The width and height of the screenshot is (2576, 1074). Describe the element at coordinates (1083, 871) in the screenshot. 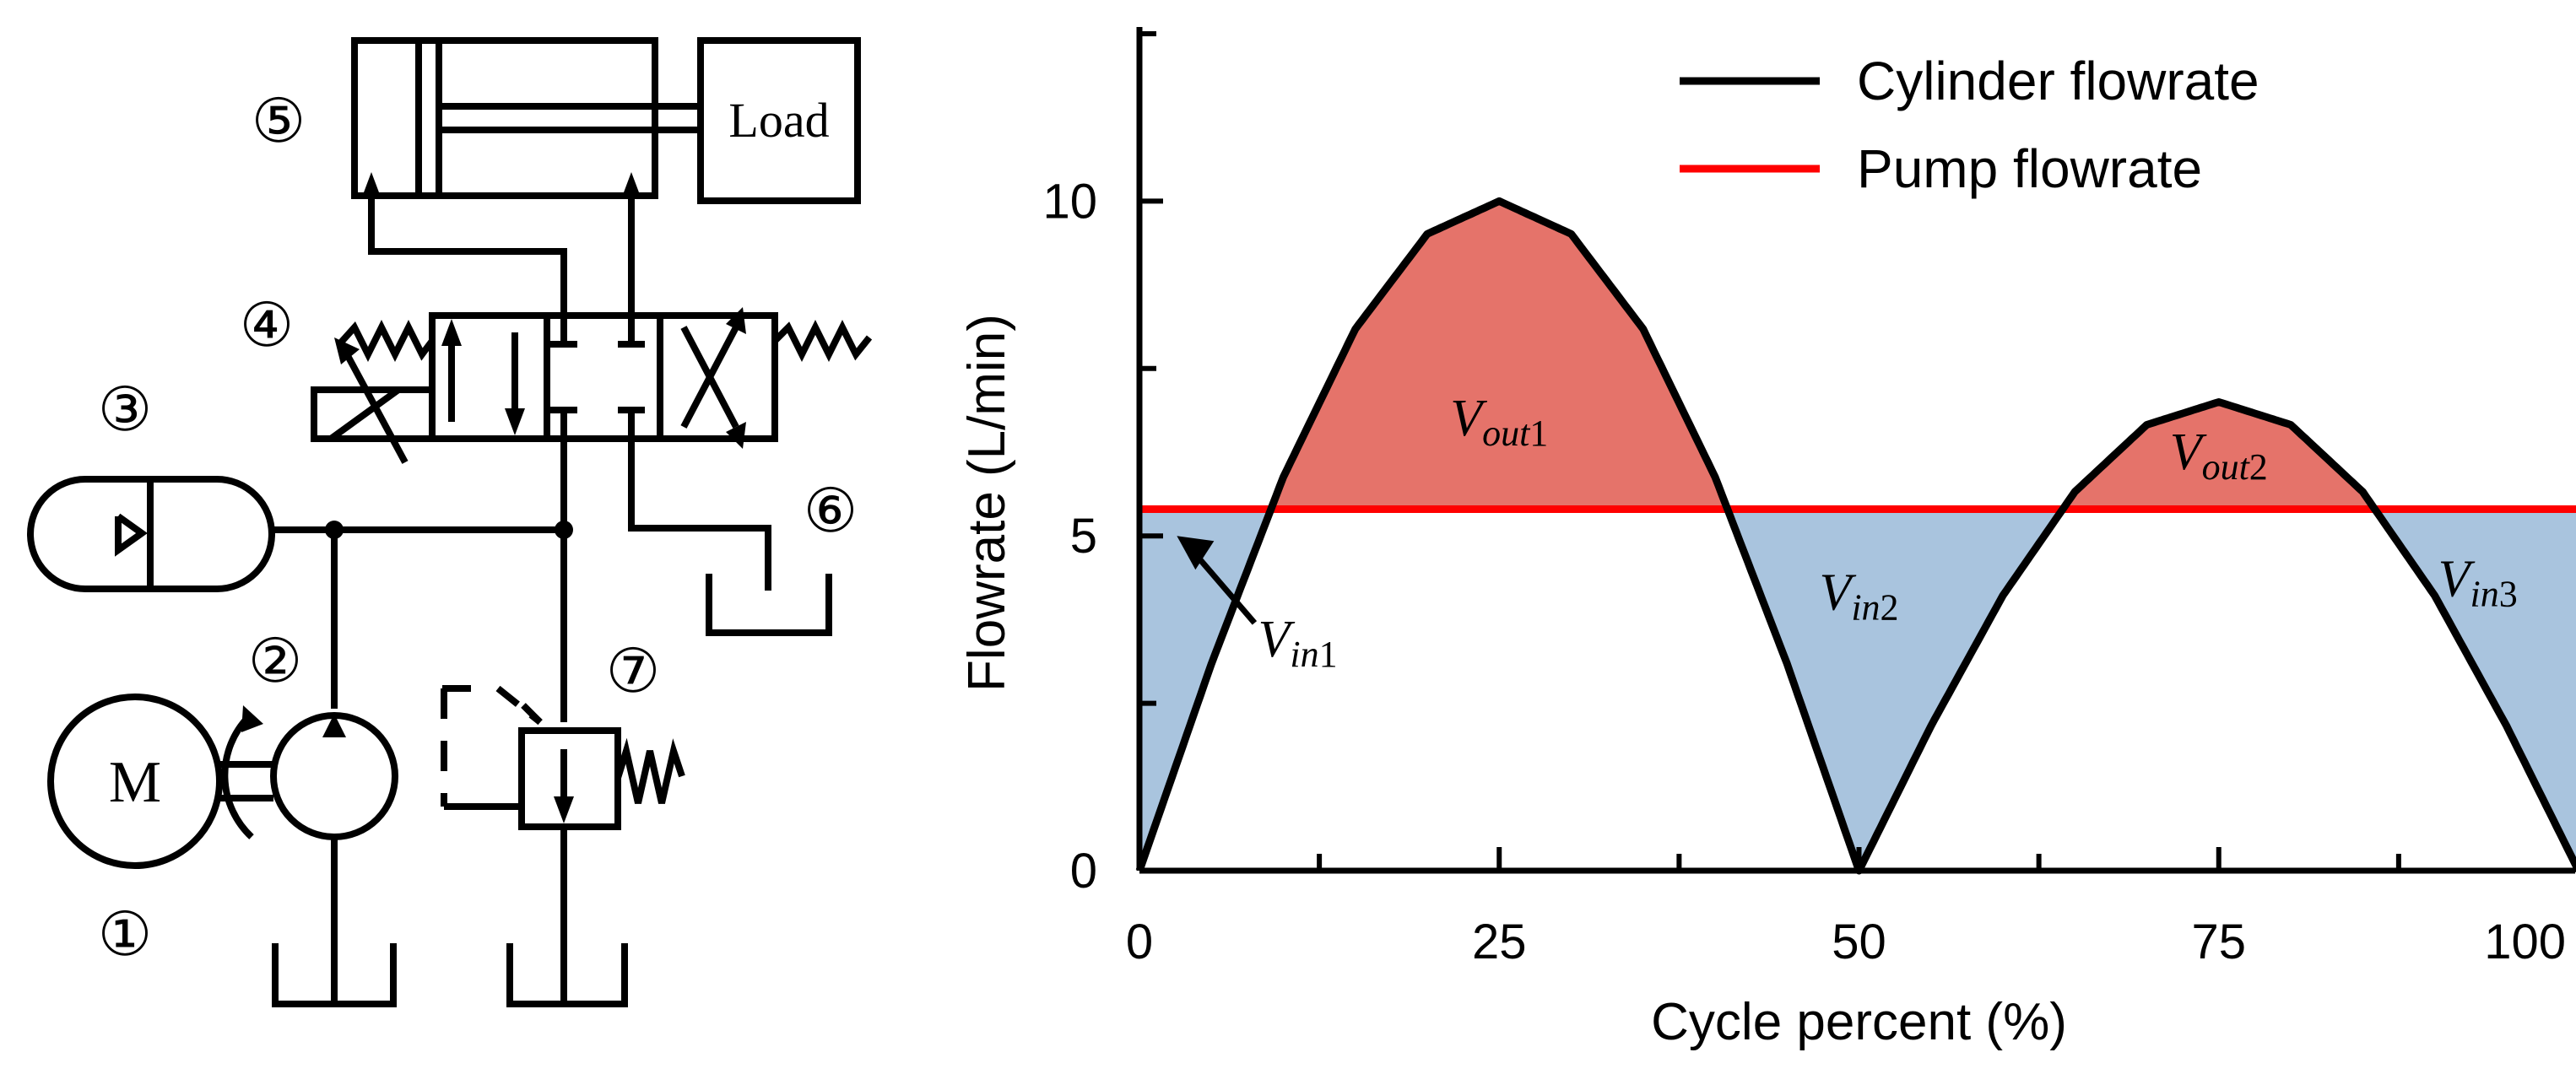

I see `y-tick-label: 0` at that location.